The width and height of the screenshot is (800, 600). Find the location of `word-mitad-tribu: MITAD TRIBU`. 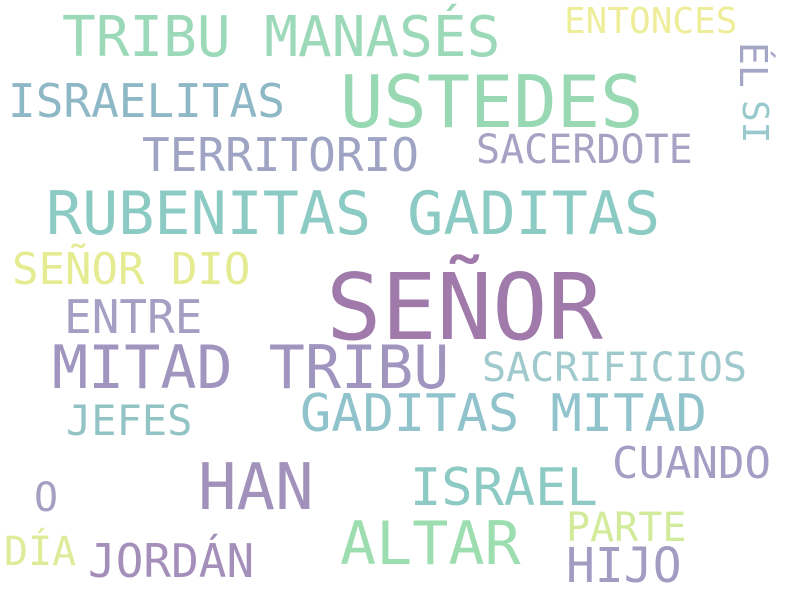

word-mitad-tribu: MITAD TRIBU is located at coordinates (251, 368).